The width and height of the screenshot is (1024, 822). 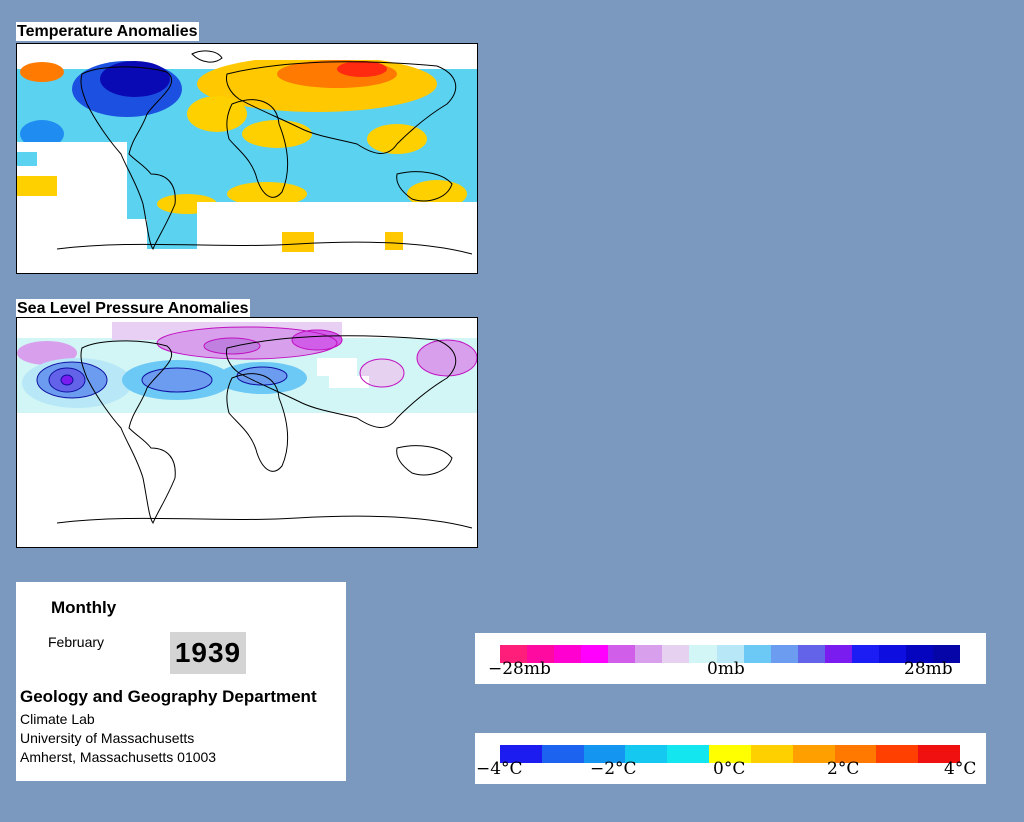 What do you see at coordinates (208, 653) in the screenshot?
I see `year-display: 1939` at bounding box center [208, 653].